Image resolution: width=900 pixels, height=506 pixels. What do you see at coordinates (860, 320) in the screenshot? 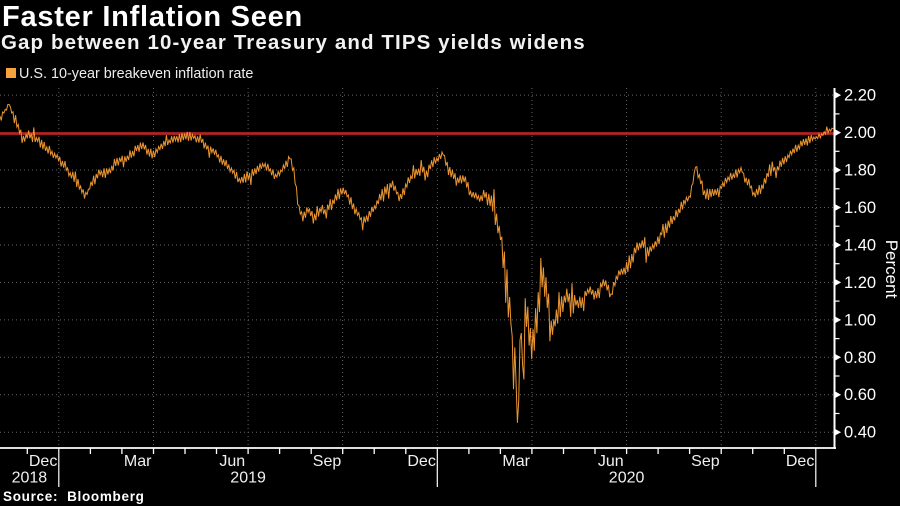
I see `svg-text: 1.00` at bounding box center [860, 320].